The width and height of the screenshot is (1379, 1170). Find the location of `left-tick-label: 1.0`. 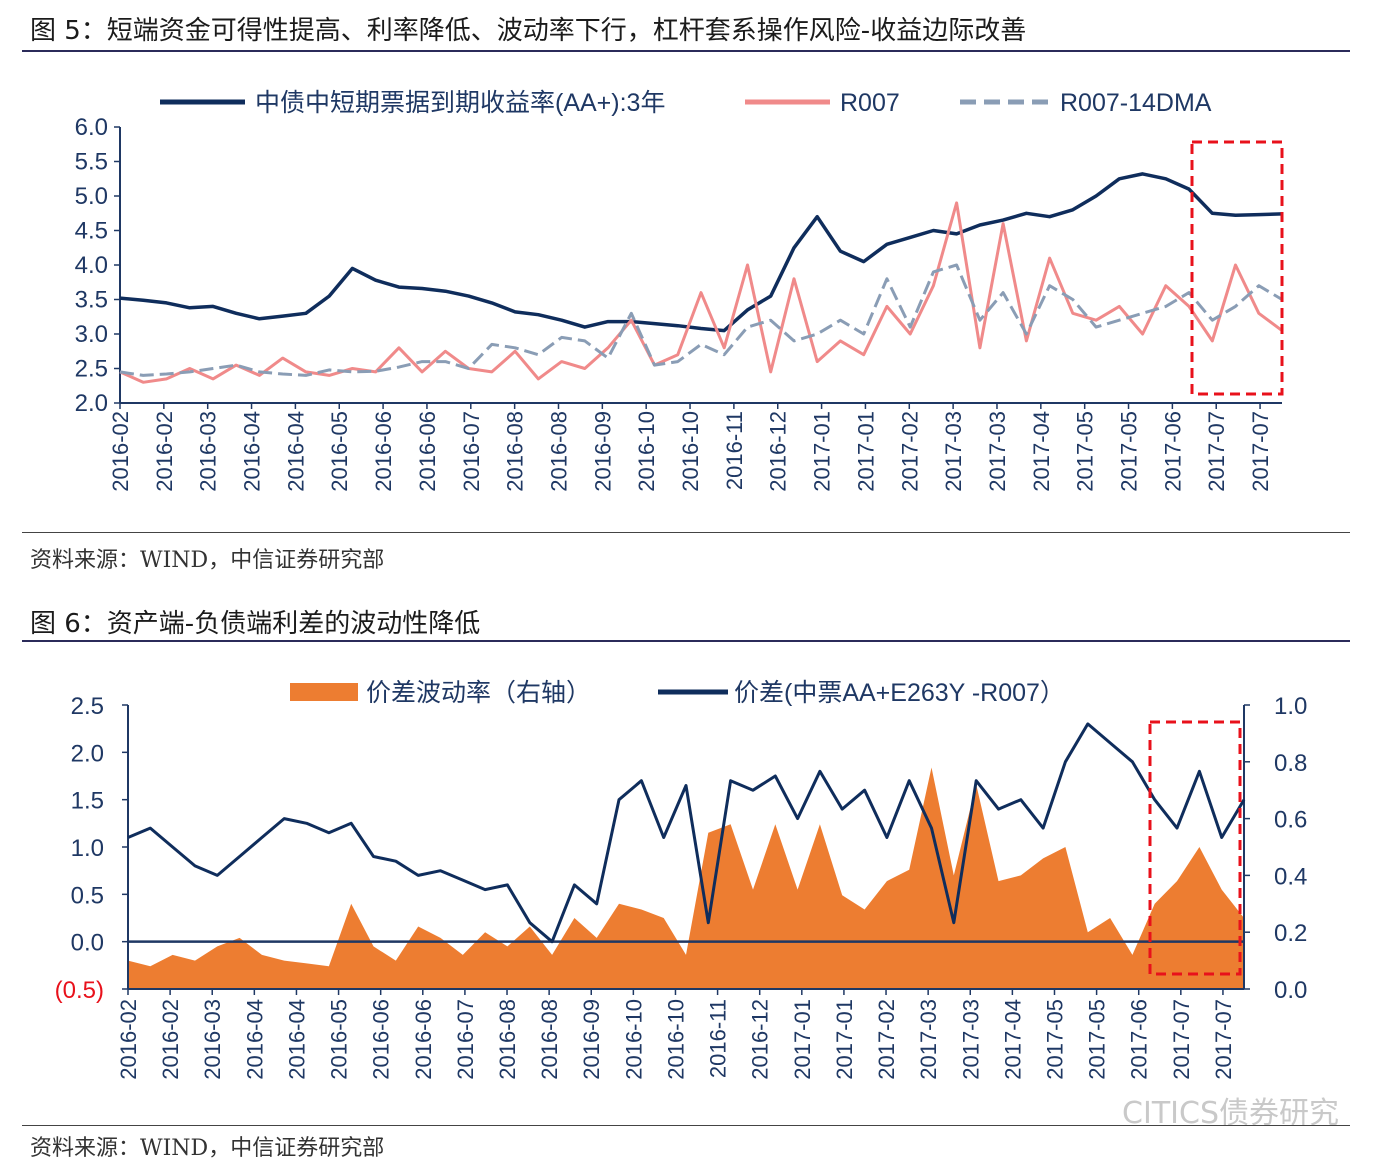

left-tick-label: 1.0 is located at coordinates (87, 848).